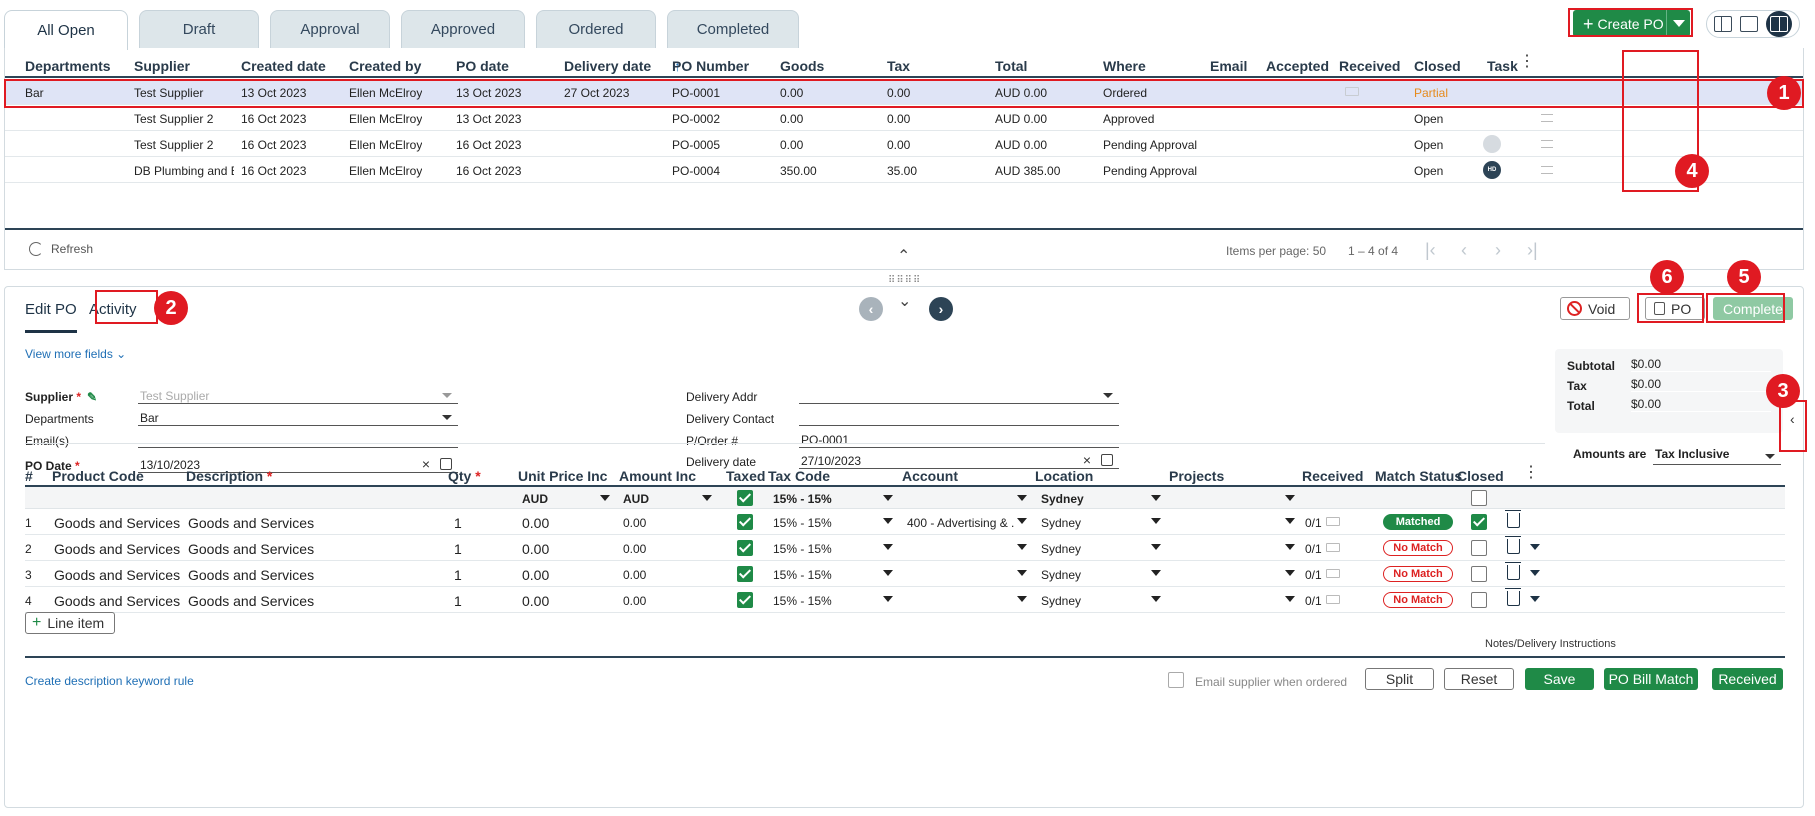 The width and height of the screenshot is (1815, 816). I want to click on filter-amount-currency: AUD, so click(636, 499).